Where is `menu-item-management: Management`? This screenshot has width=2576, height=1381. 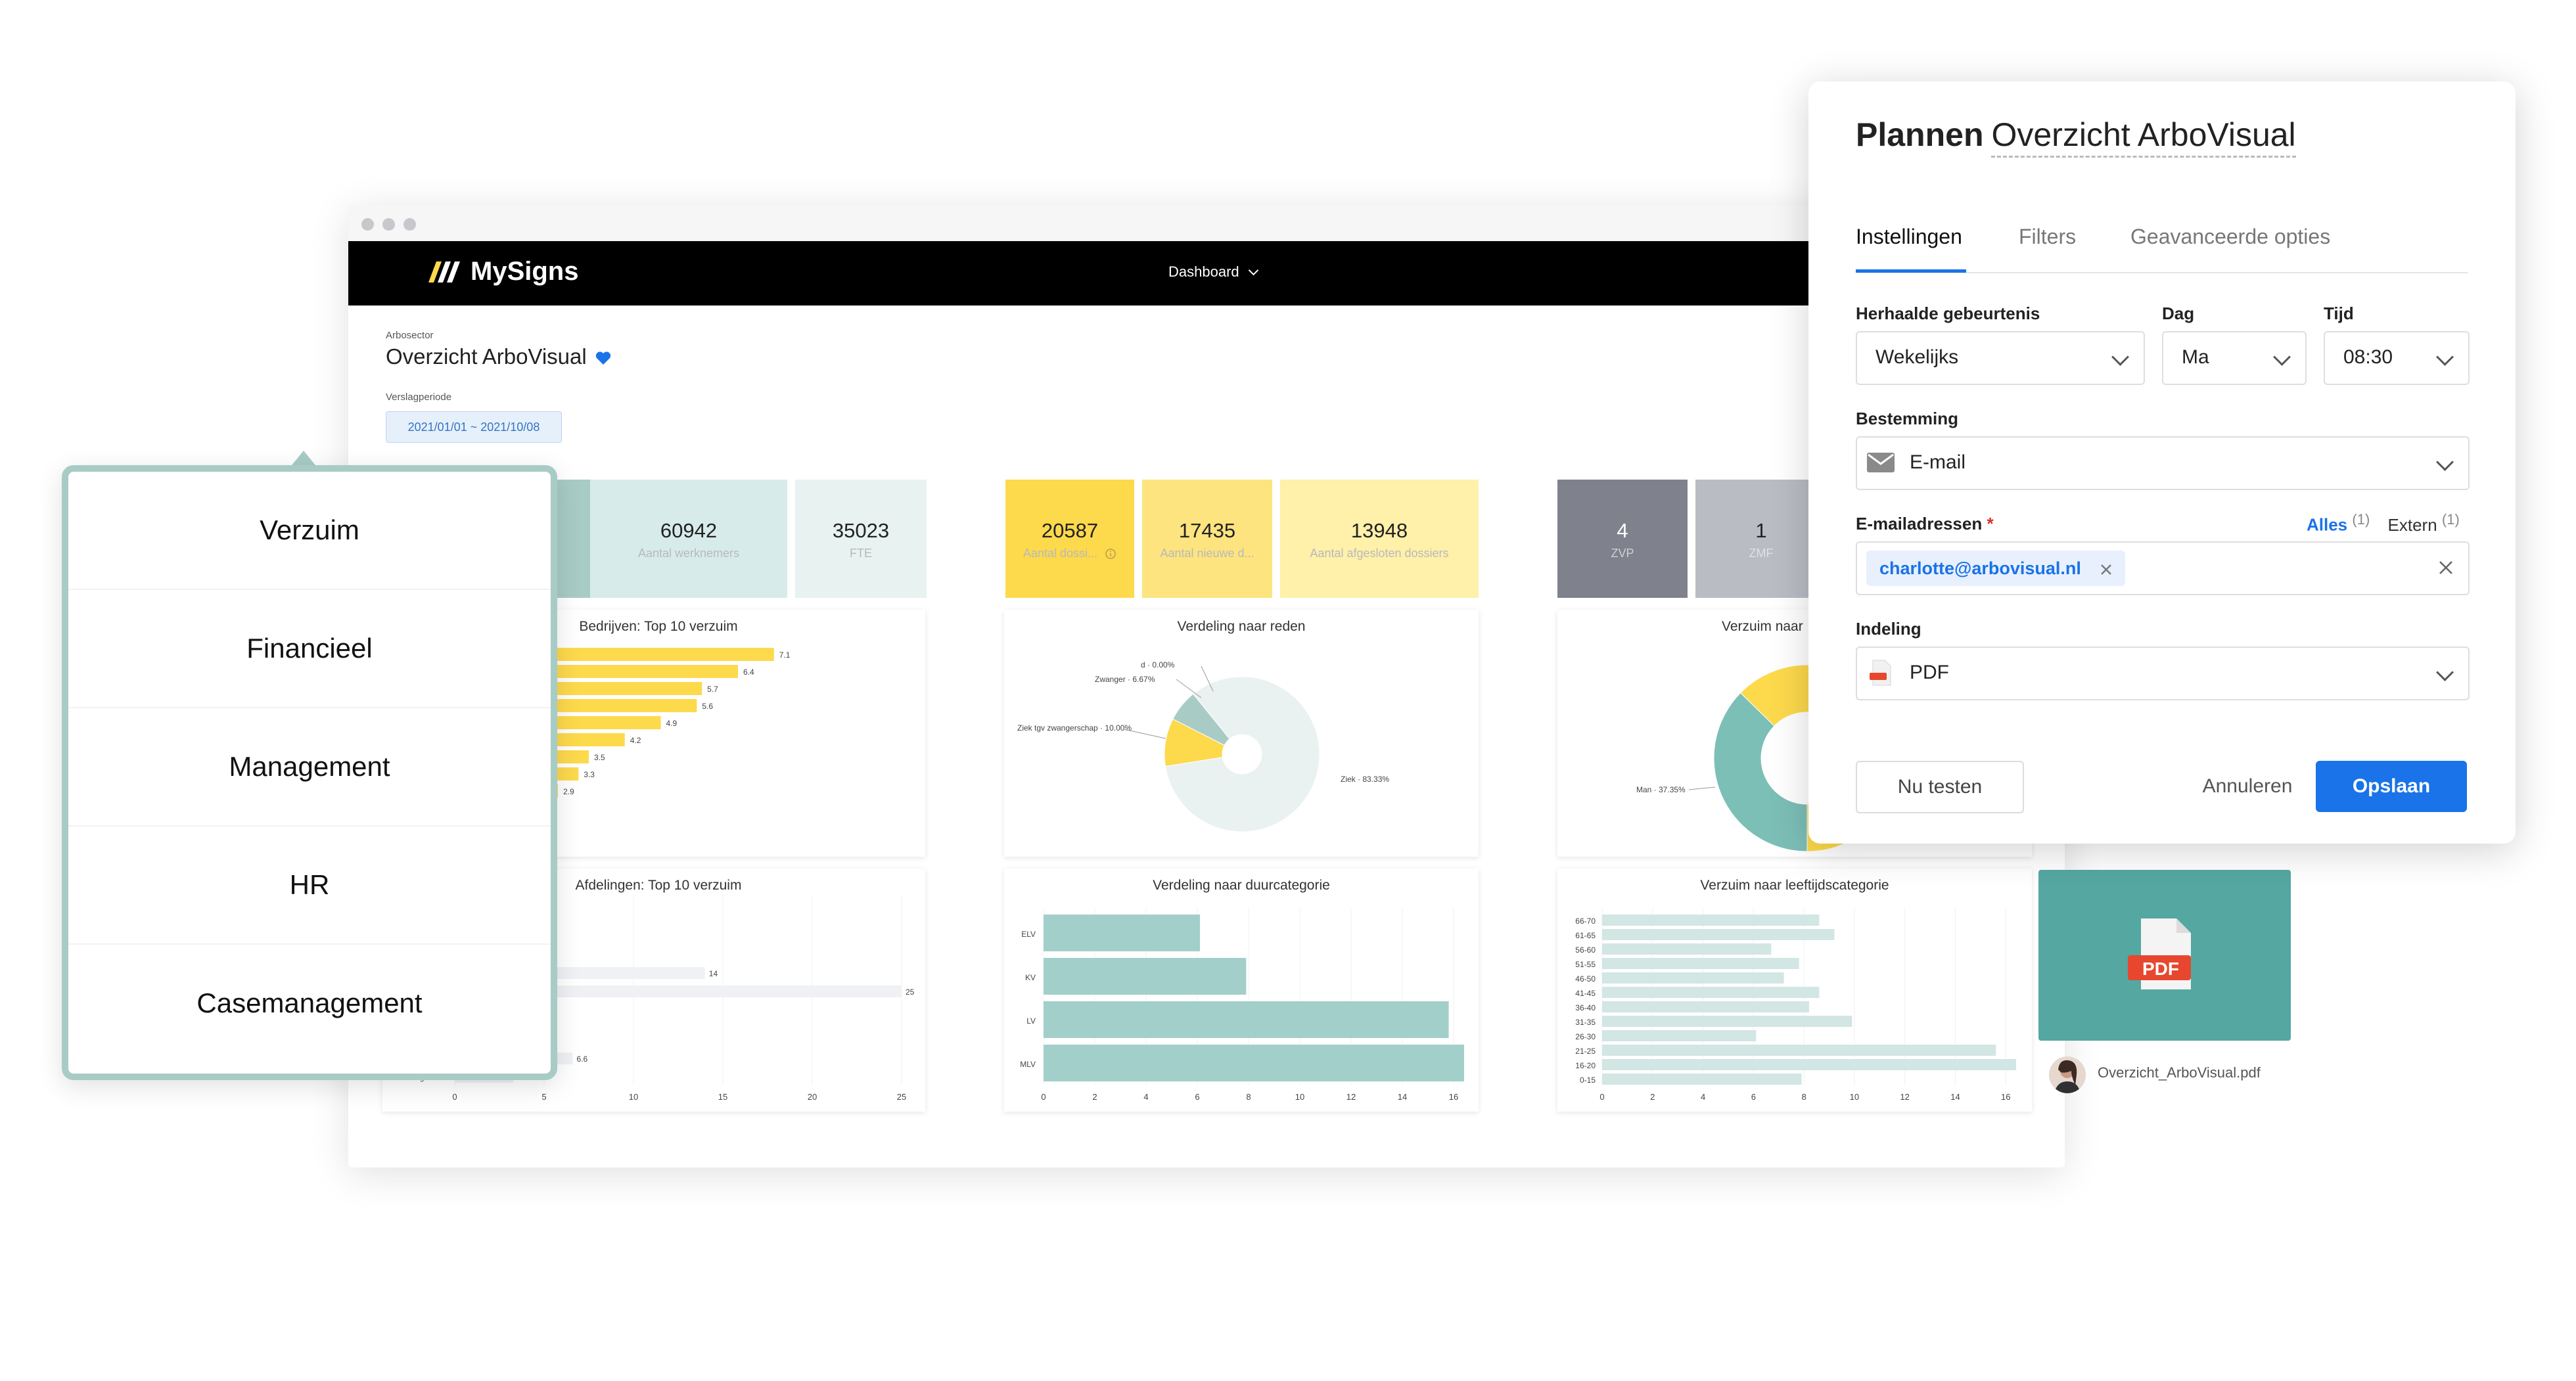 menu-item-management: Management is located at coordinates (309, 767).